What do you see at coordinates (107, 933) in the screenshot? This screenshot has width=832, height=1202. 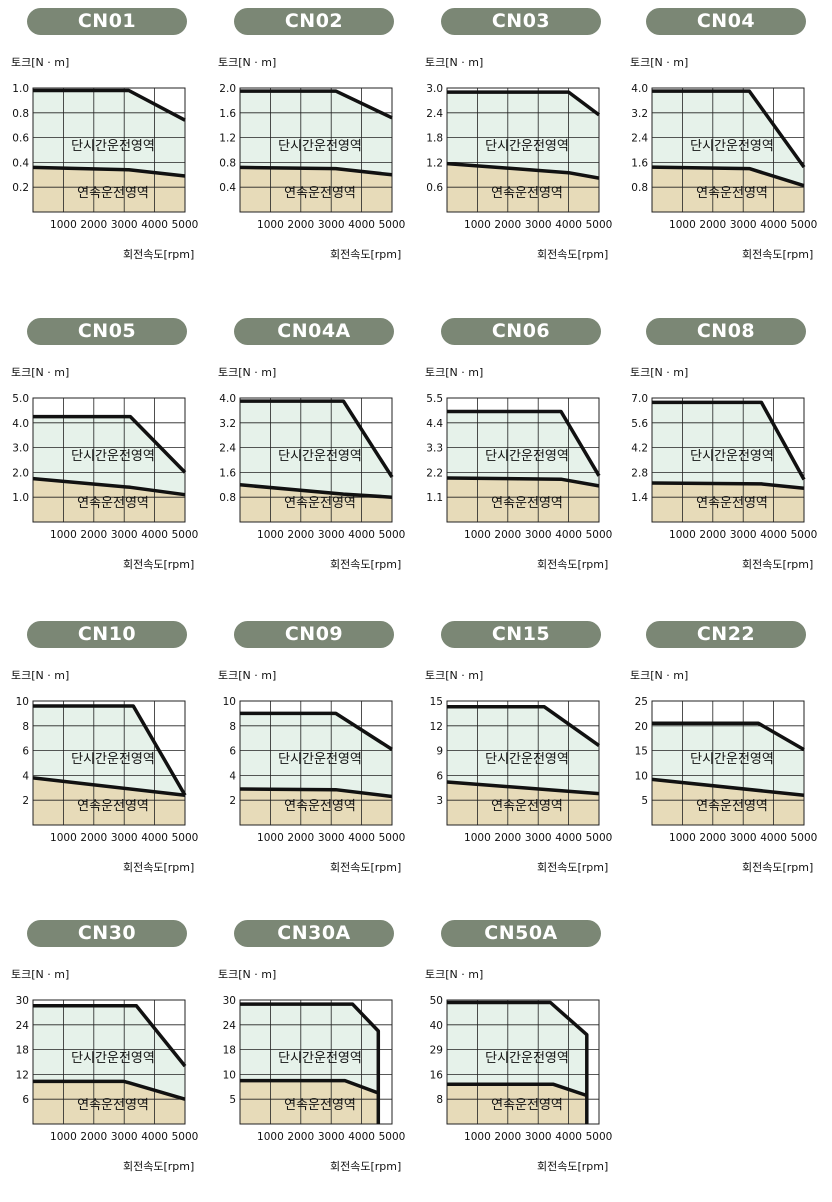 I see `chart-title: CN30` at bounding box center [107, 933].